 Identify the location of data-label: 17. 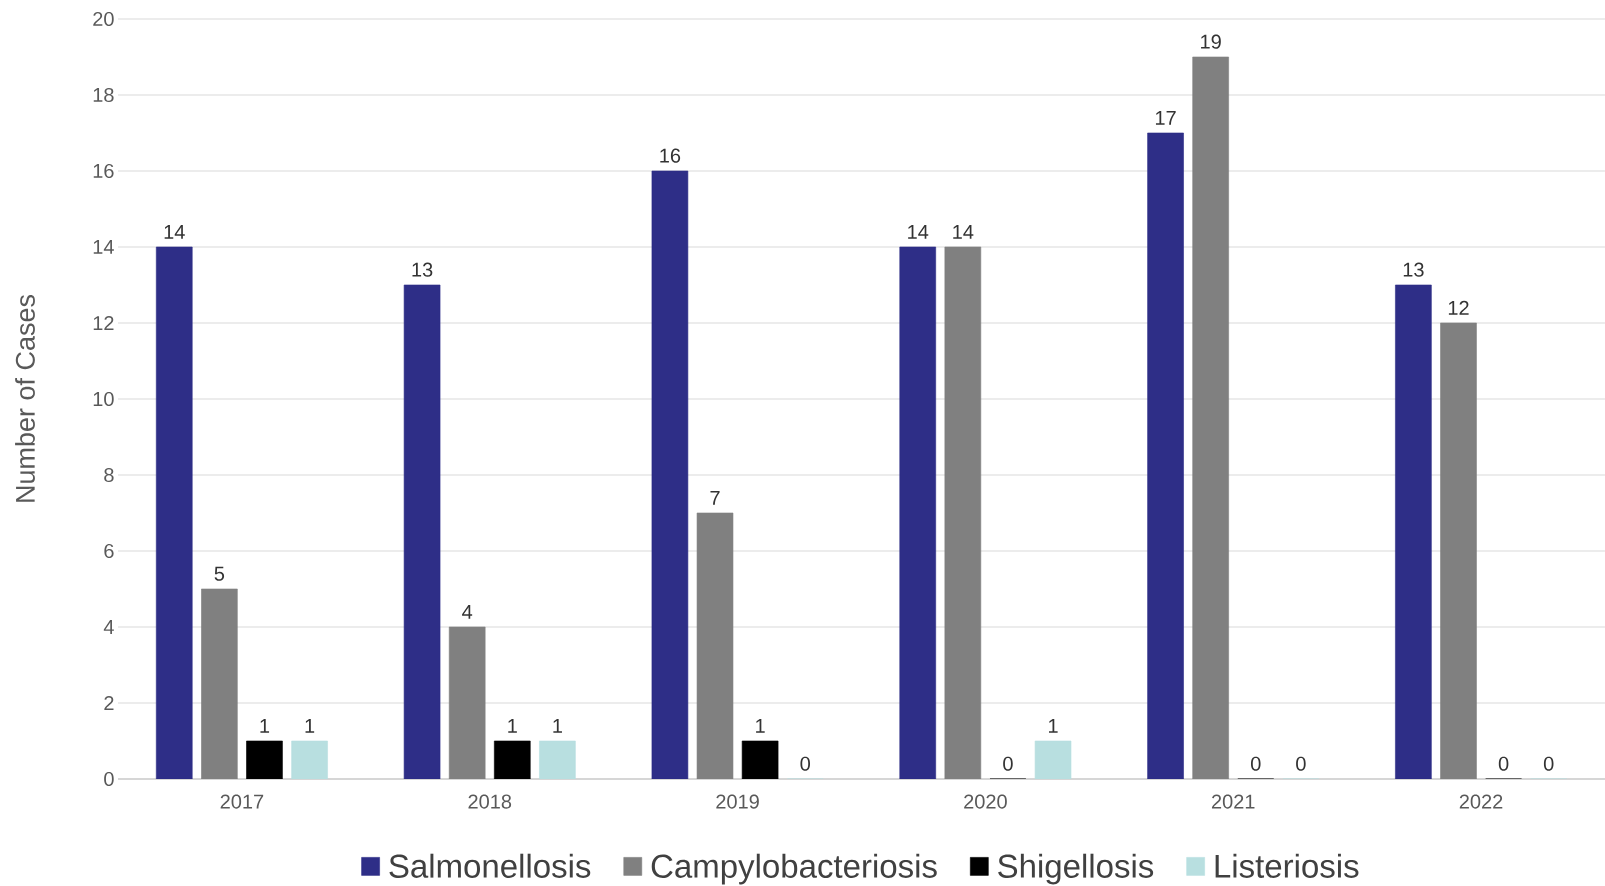
(1165, 118).